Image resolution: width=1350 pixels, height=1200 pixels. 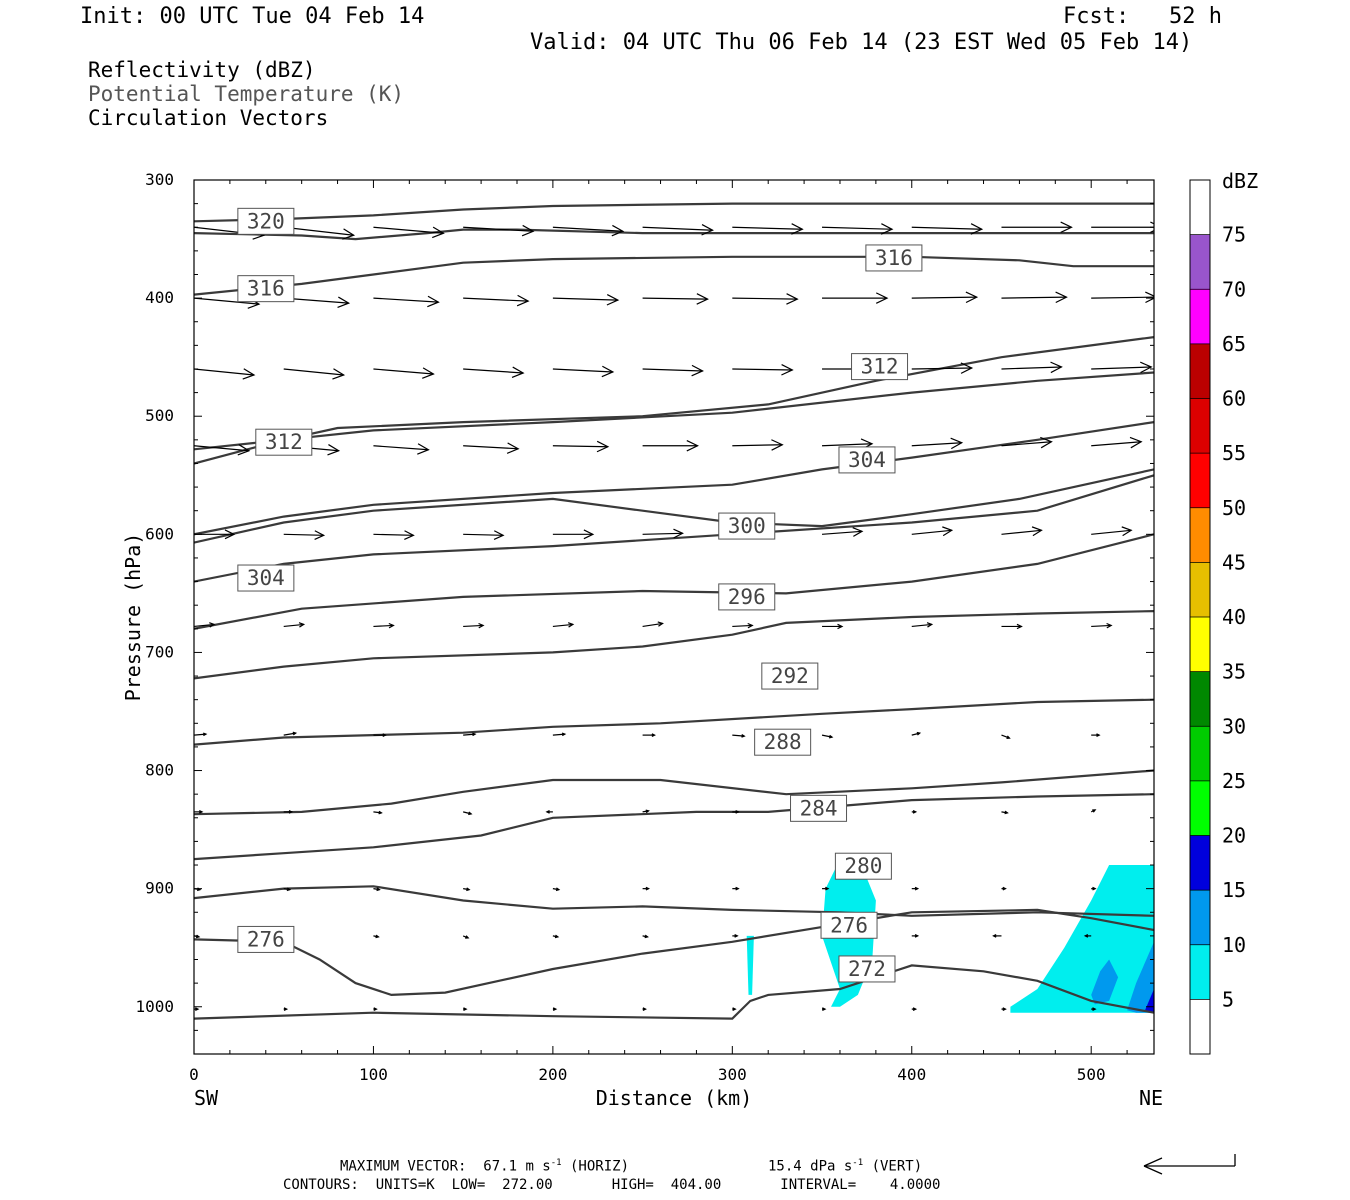 What do you see at coordinates (867, 460) in the screenshot?
I see `contour-label-5: 304` at bounding box center [867, 460].